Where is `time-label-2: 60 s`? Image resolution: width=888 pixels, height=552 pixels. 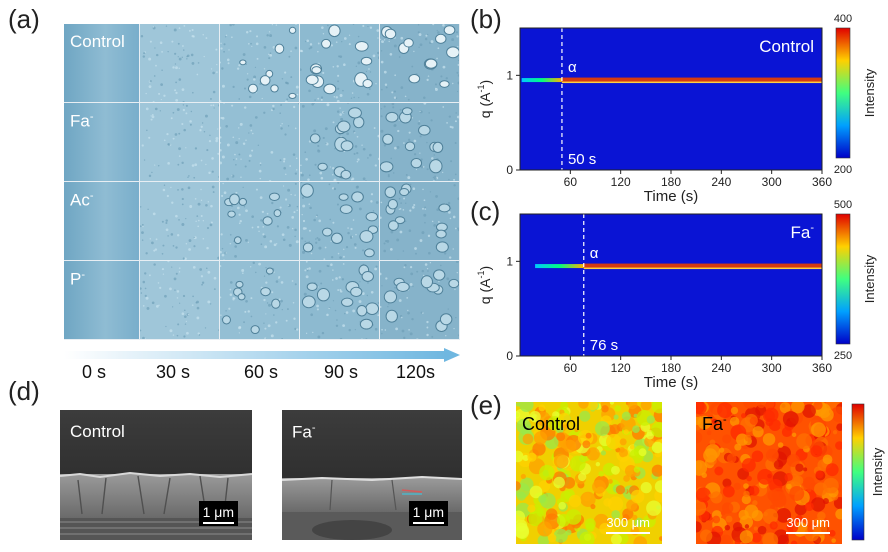
time-label-2: 60 s is located at coordinates (261, 372).